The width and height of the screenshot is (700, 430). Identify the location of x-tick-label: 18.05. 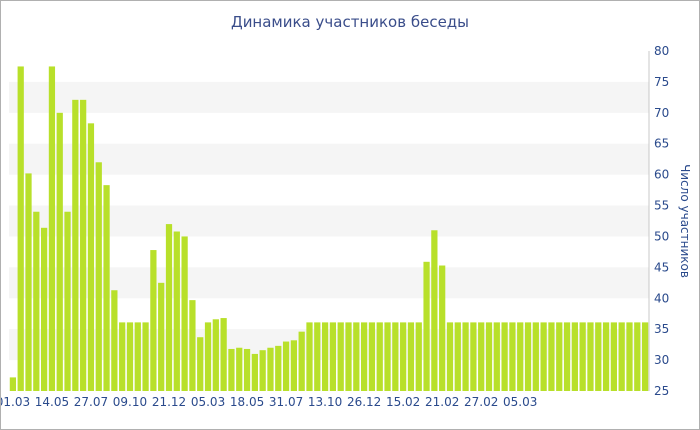
(247, 402).